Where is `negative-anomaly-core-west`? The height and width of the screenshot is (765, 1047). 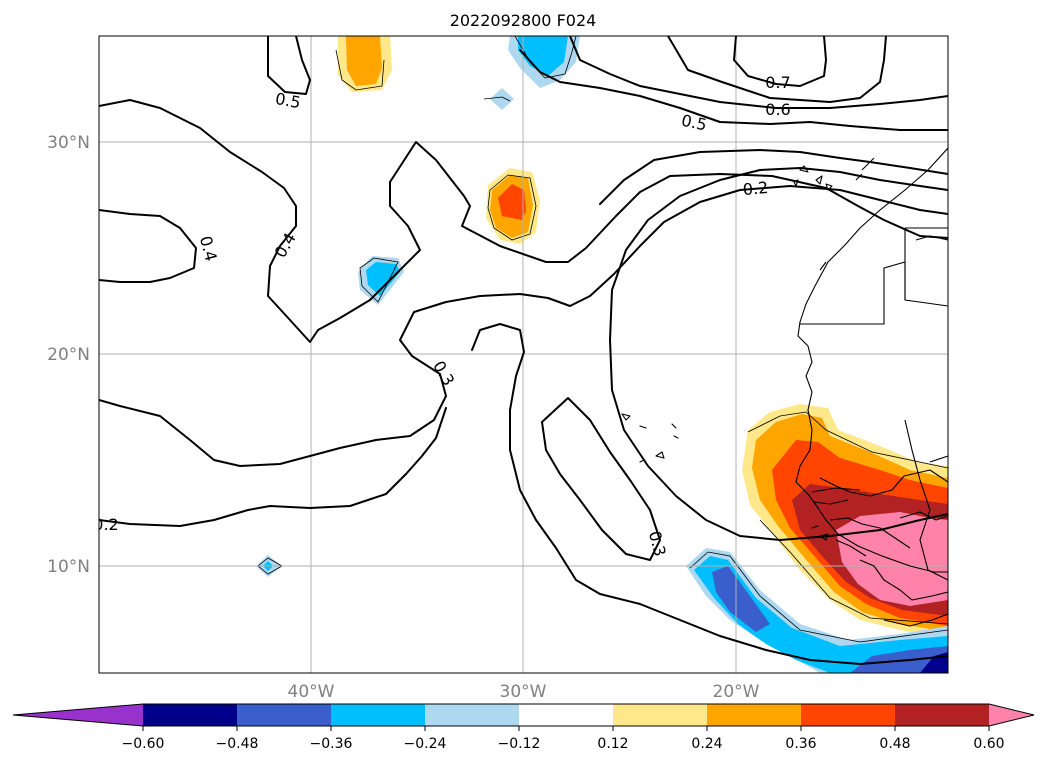
negative-anomaly-core-west is located at coordinates (383, 279).